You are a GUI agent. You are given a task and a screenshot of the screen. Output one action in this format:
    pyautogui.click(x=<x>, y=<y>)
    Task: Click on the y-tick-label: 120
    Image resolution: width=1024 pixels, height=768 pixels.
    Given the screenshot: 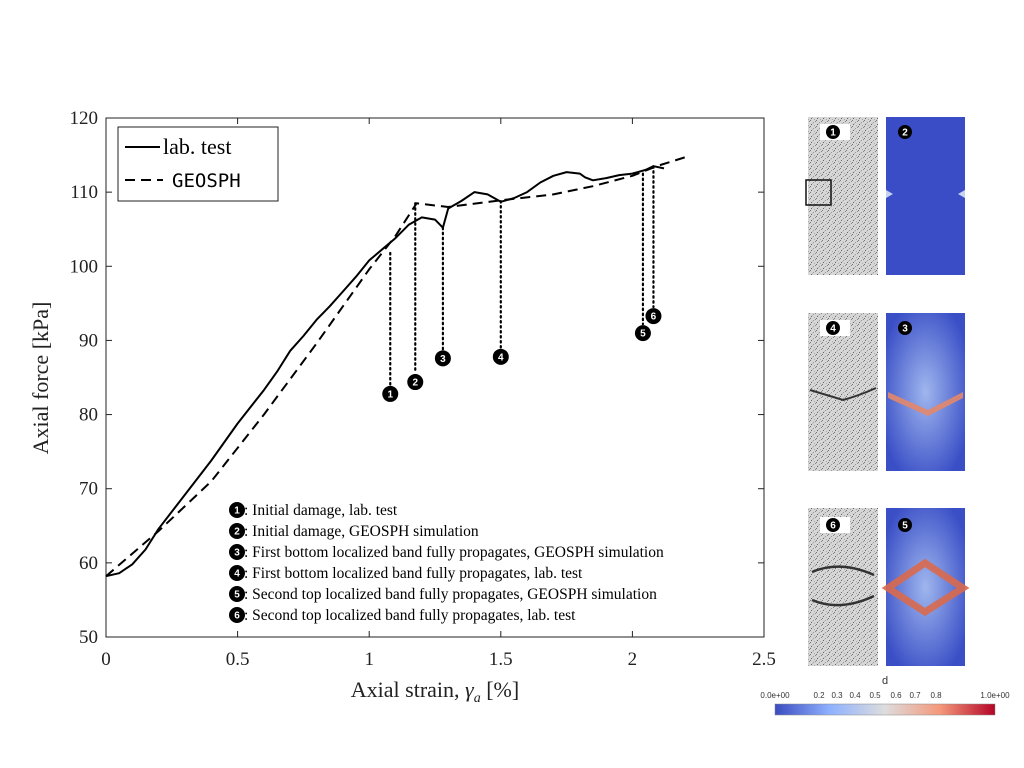 What is the action you would take?
    pyautogui.click(x=84, y=118)
    